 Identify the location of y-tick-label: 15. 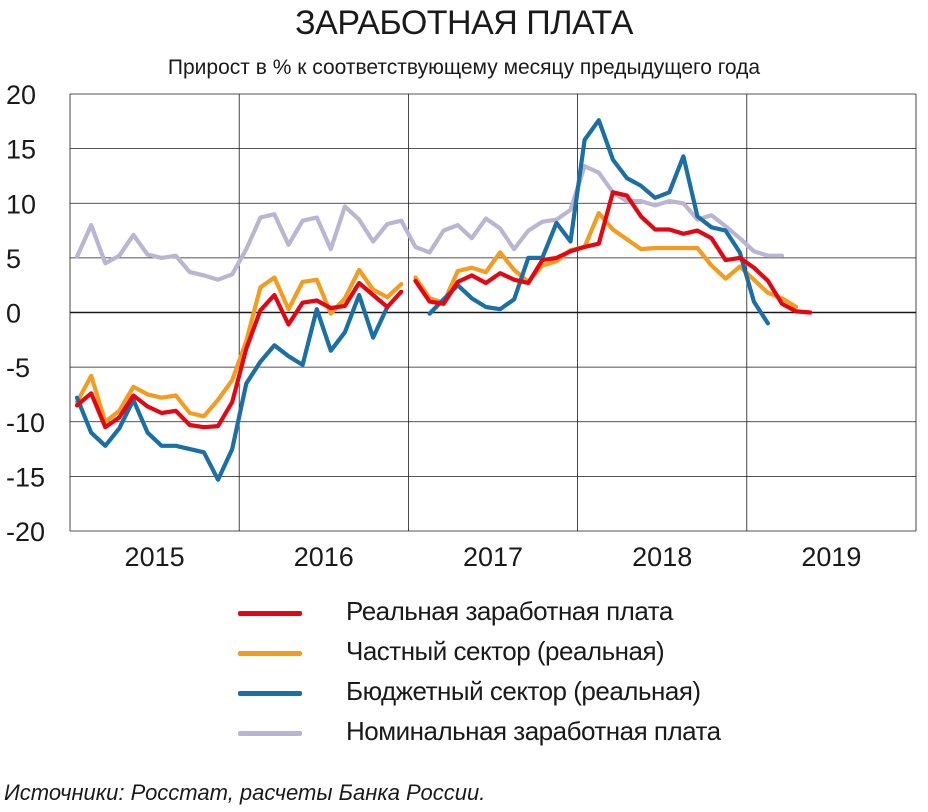
(21, 150).